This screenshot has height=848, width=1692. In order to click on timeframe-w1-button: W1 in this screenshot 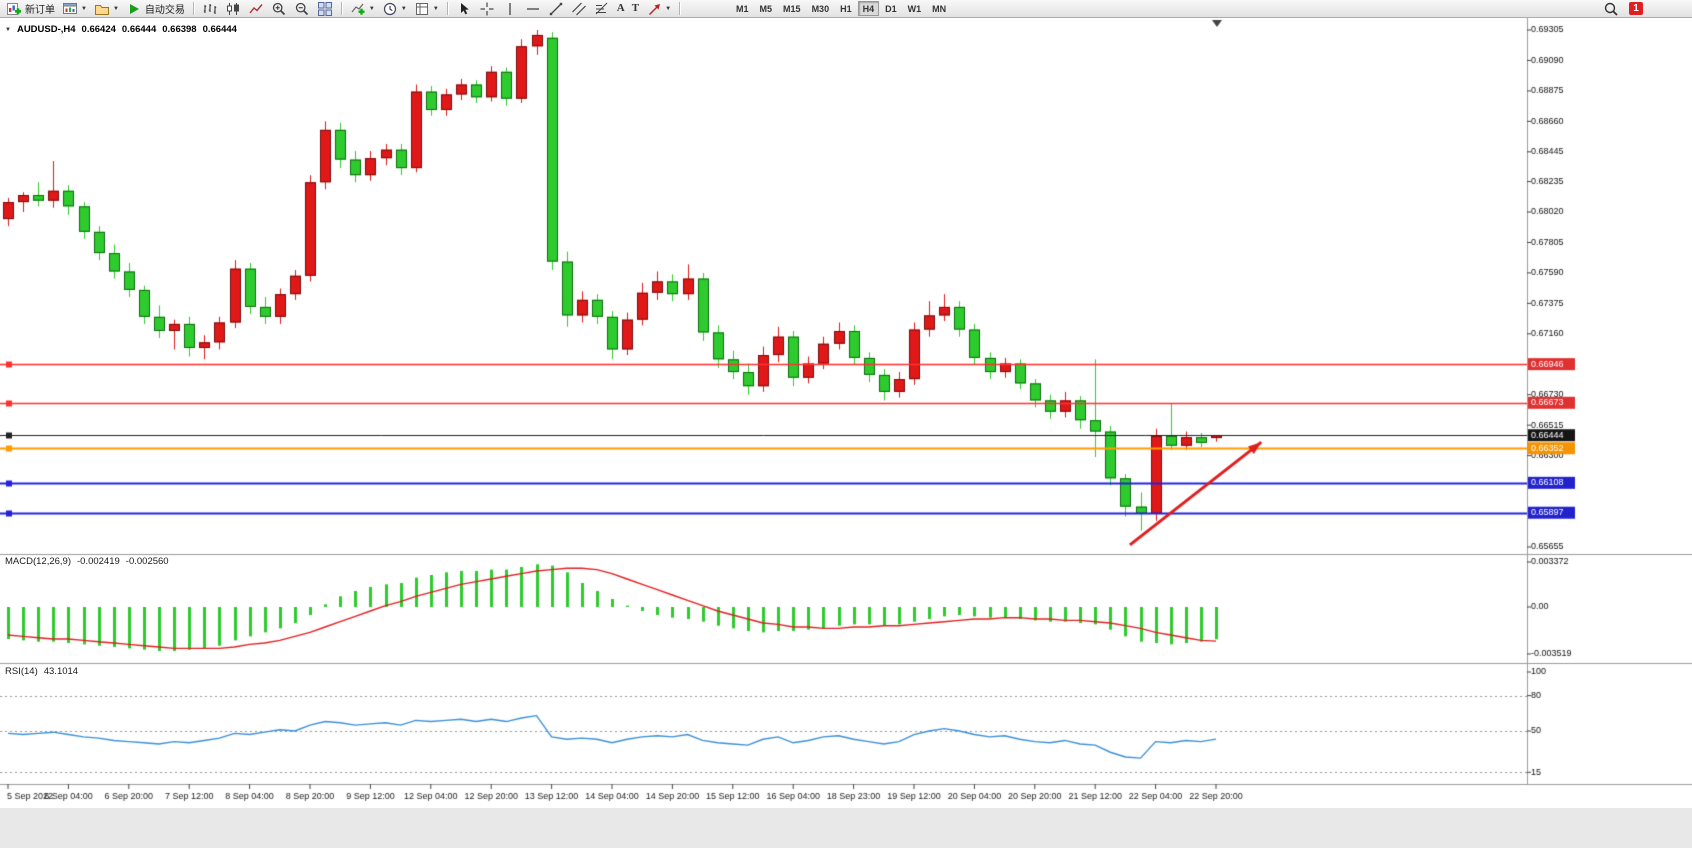, I will do `click(915, 8)`.